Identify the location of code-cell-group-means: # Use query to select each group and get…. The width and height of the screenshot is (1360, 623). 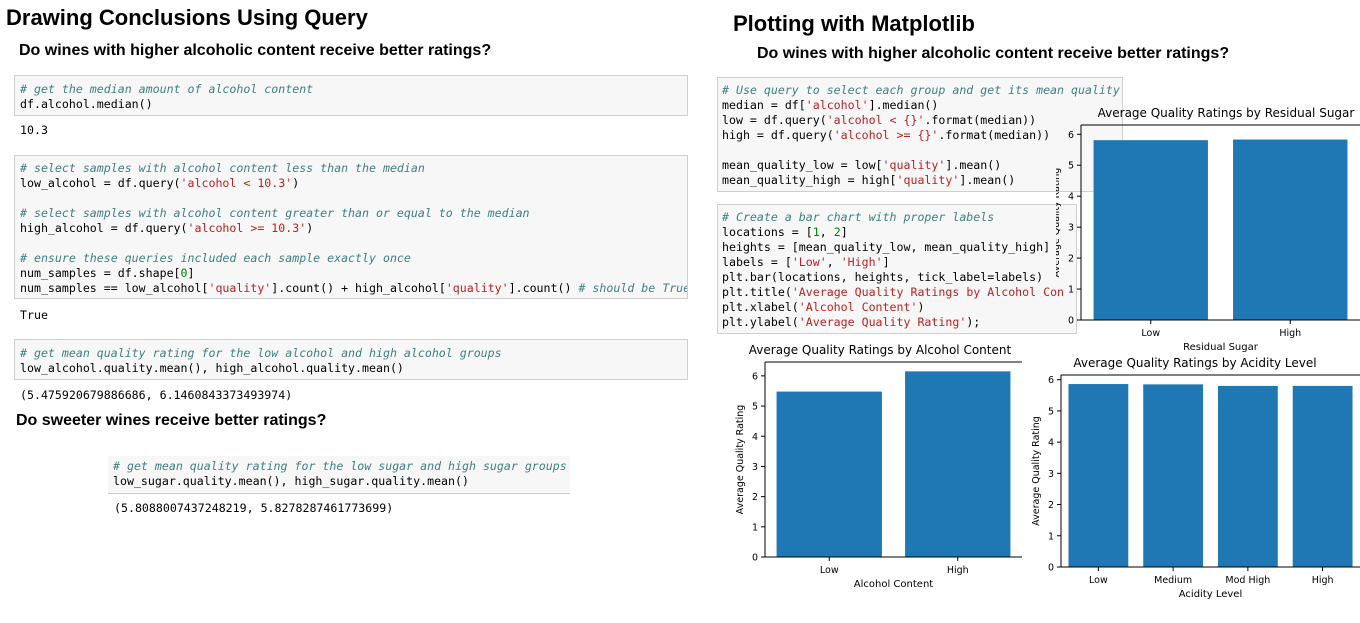
(920, 134).